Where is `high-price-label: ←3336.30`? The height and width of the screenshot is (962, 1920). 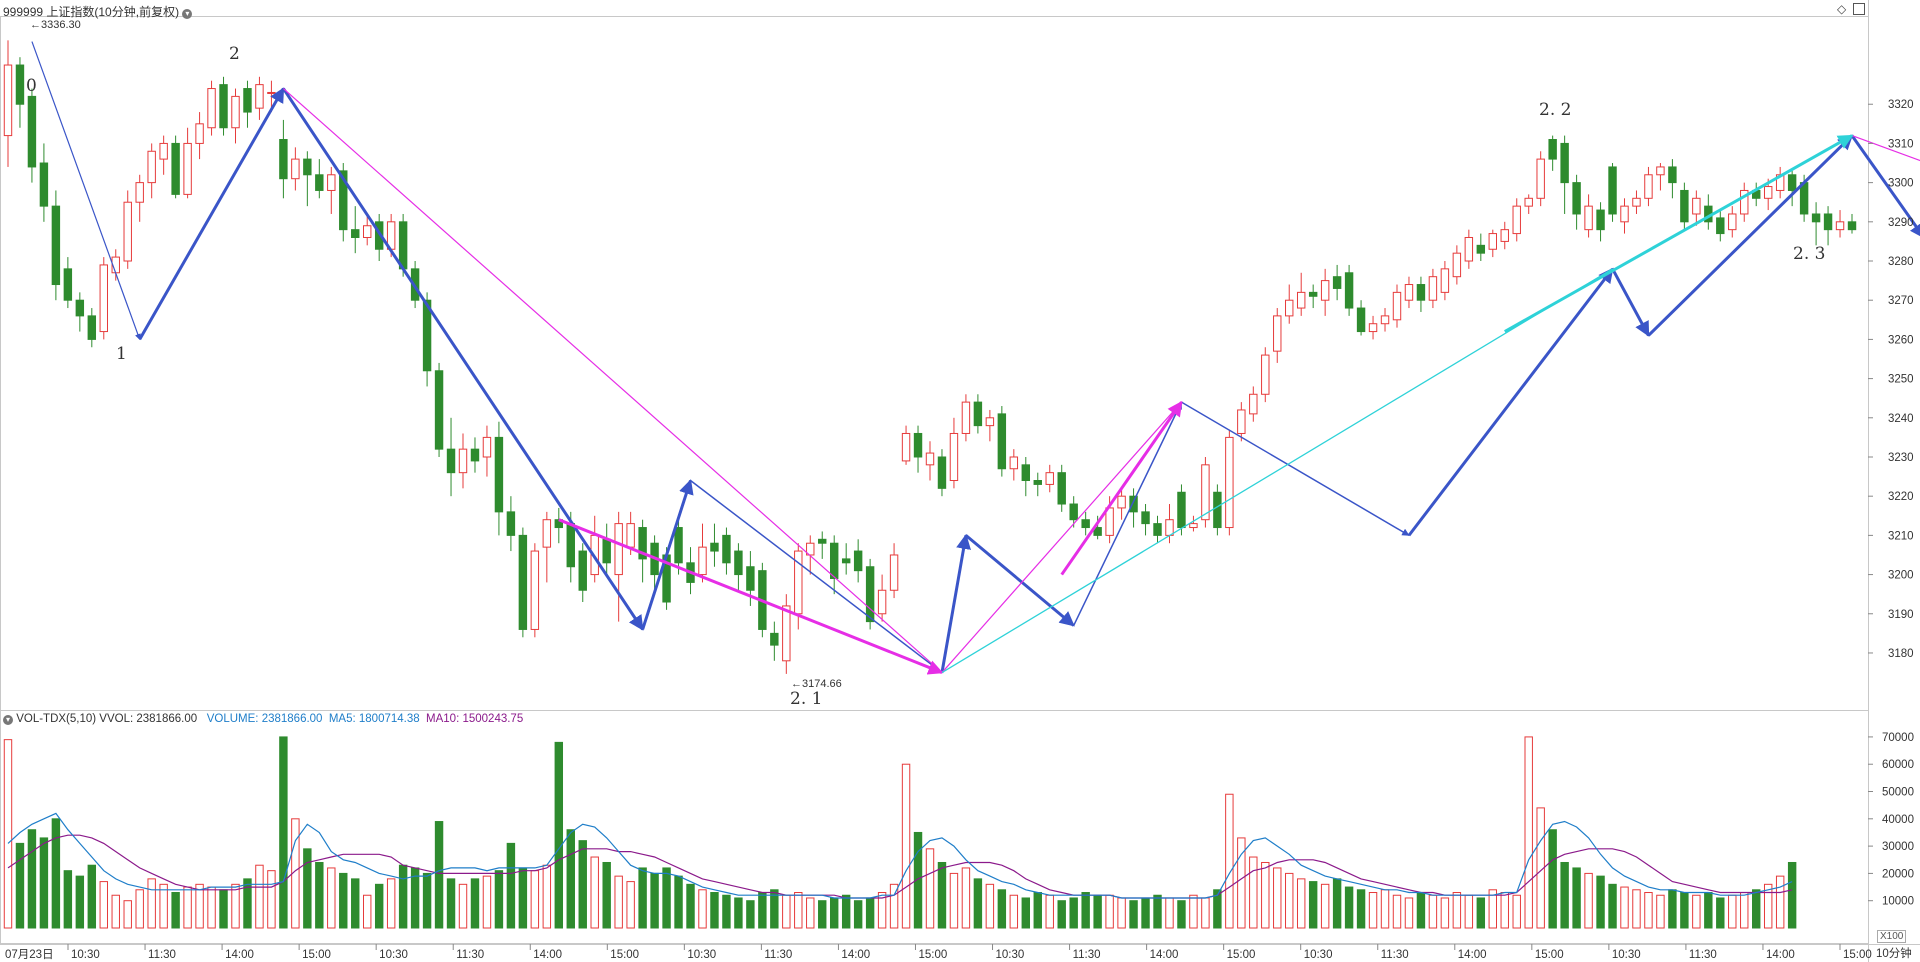
high-price-label: ←3336.30 is located at coordinates (55, 25).